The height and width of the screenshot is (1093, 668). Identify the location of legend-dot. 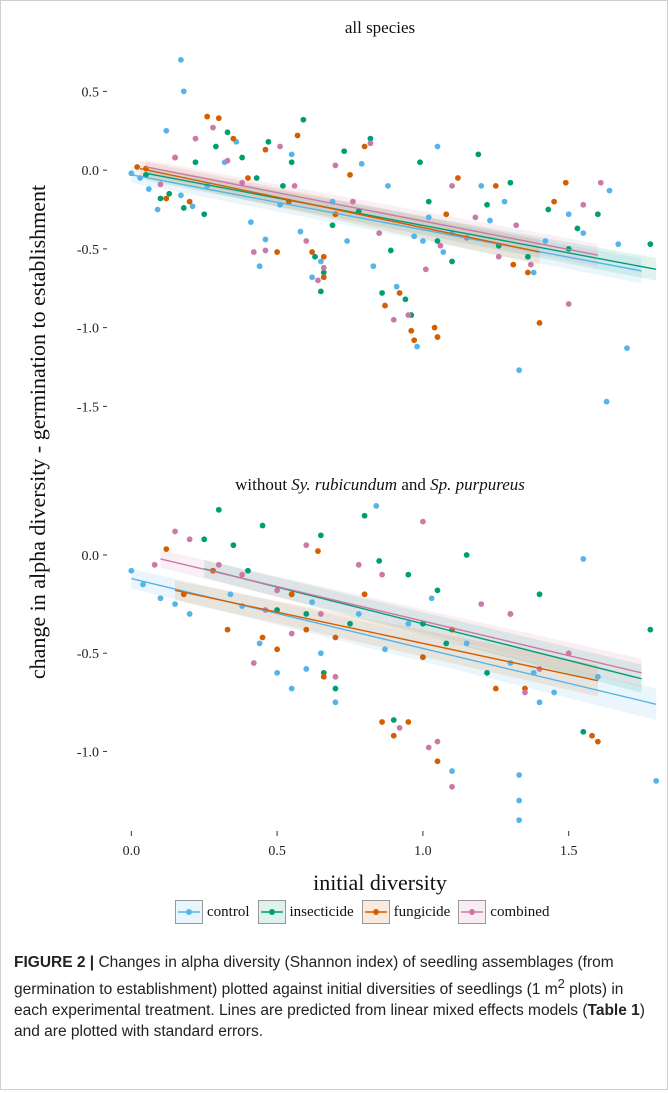
(472, 912).